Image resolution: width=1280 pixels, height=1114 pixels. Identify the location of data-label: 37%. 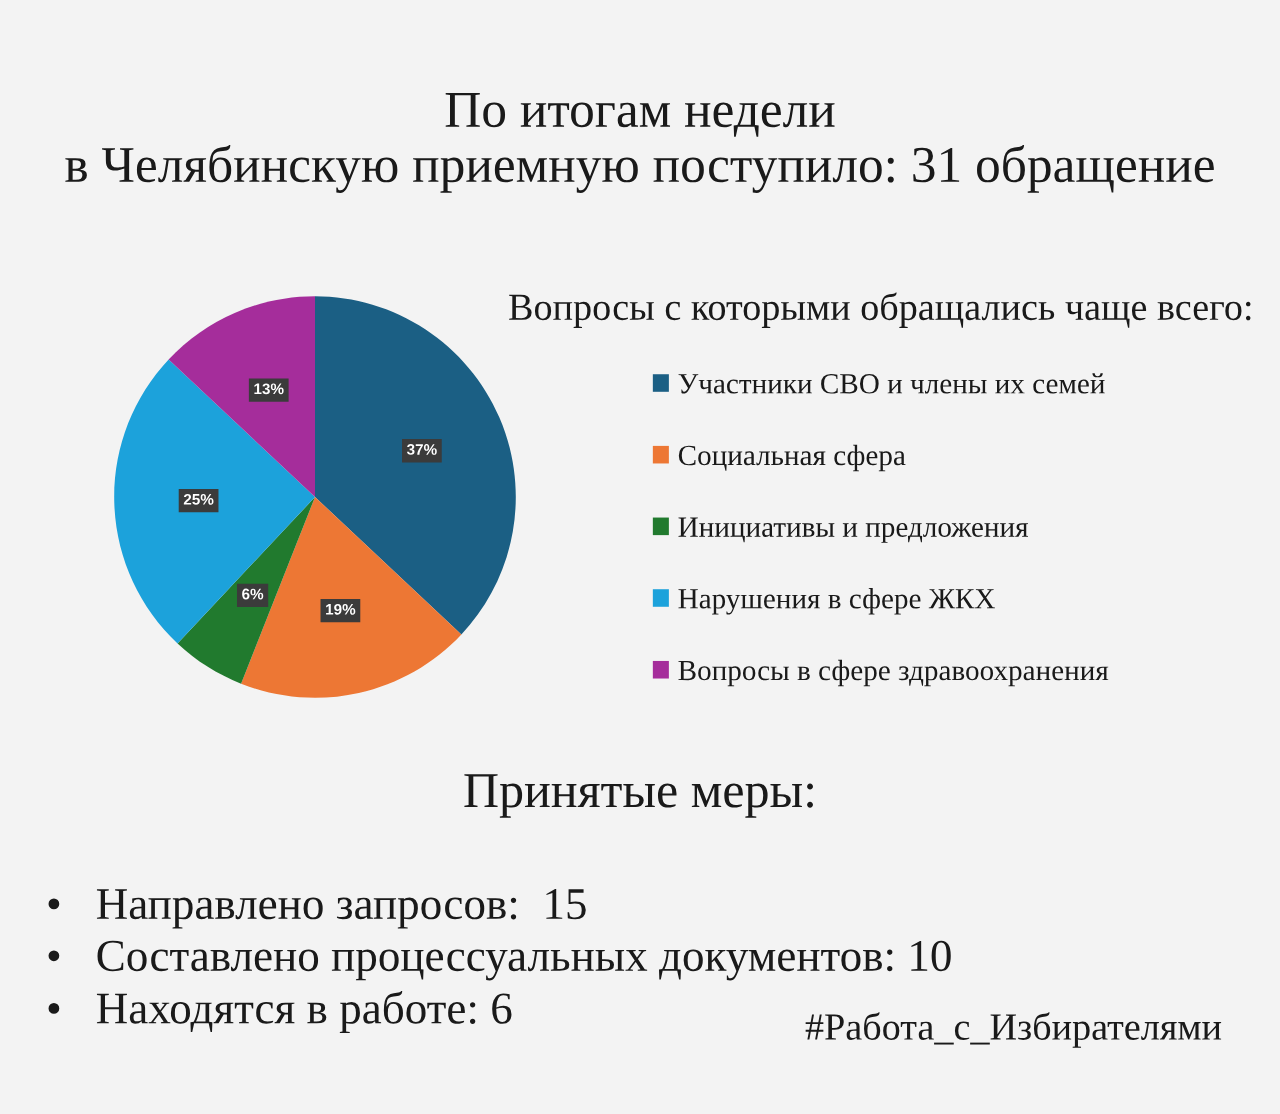
(421, 449).